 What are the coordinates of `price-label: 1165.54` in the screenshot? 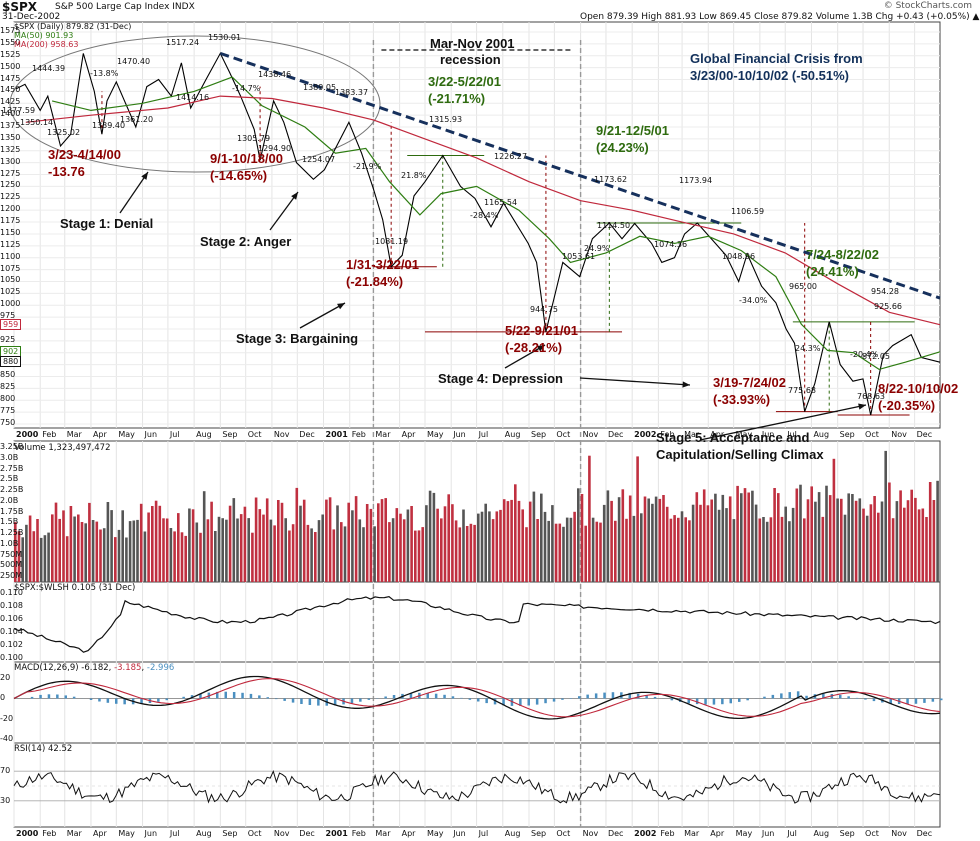 It's located at (501, 202).